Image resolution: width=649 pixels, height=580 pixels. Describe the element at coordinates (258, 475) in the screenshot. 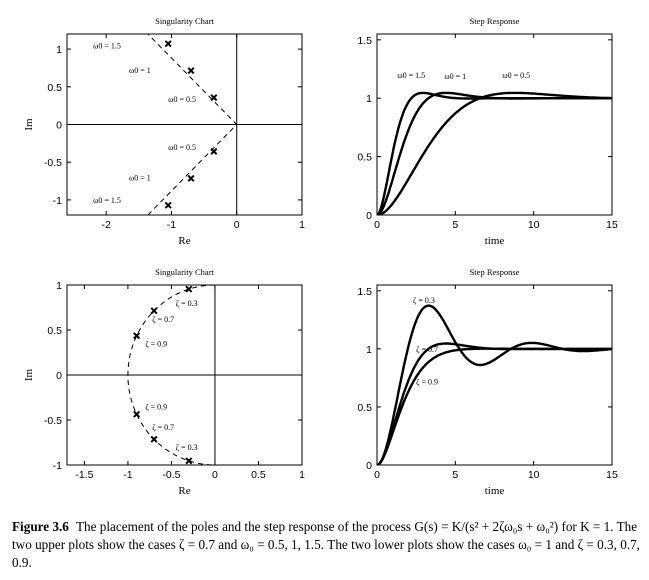

I see `x-tick-label: 0.5` at that location.